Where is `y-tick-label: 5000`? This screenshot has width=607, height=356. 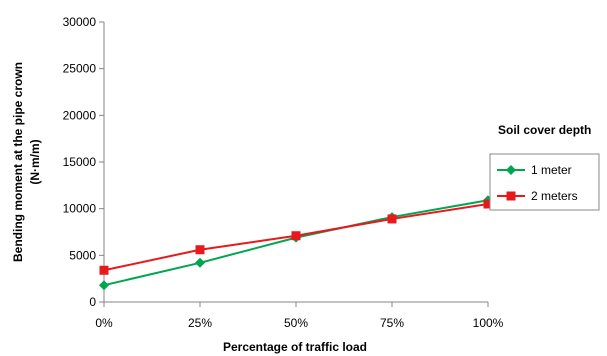 y-tick-label: 5000 is located at coordinates (82, 255).